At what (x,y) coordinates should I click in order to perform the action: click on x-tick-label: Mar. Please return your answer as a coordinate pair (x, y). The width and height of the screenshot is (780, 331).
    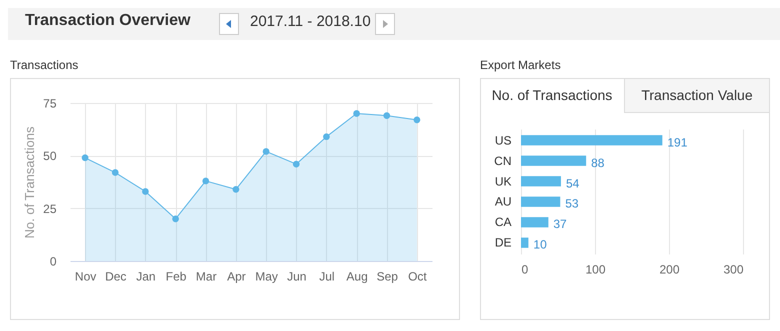
    Looking at the image, I should click on (206, 277).